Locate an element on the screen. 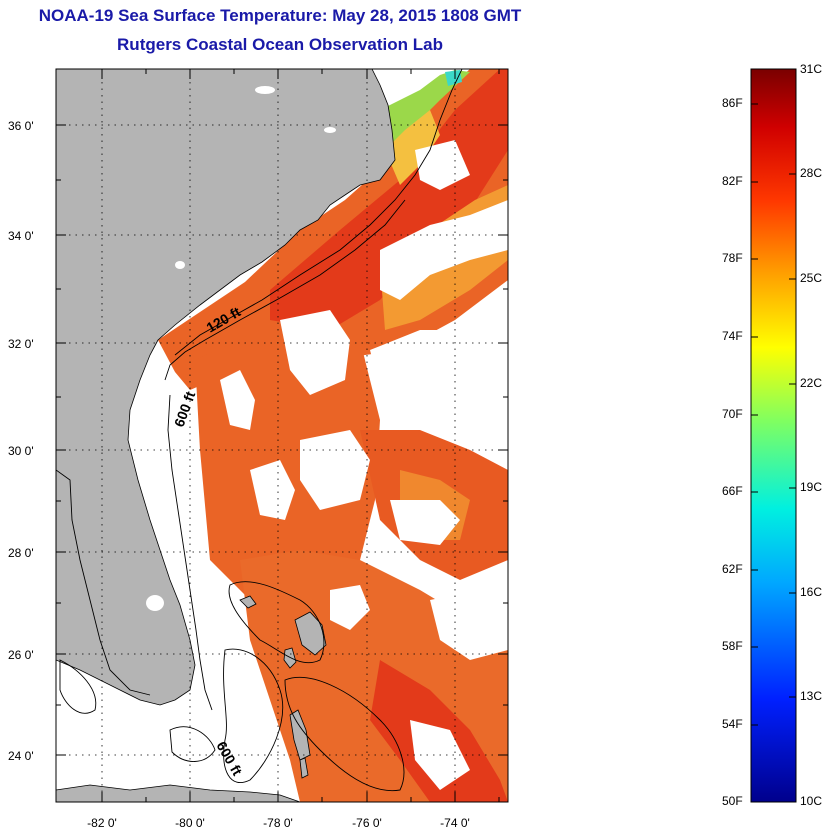 This screenshot has width=833, height=832. cb-label-f: 66F is located at coordinates (732, 491).